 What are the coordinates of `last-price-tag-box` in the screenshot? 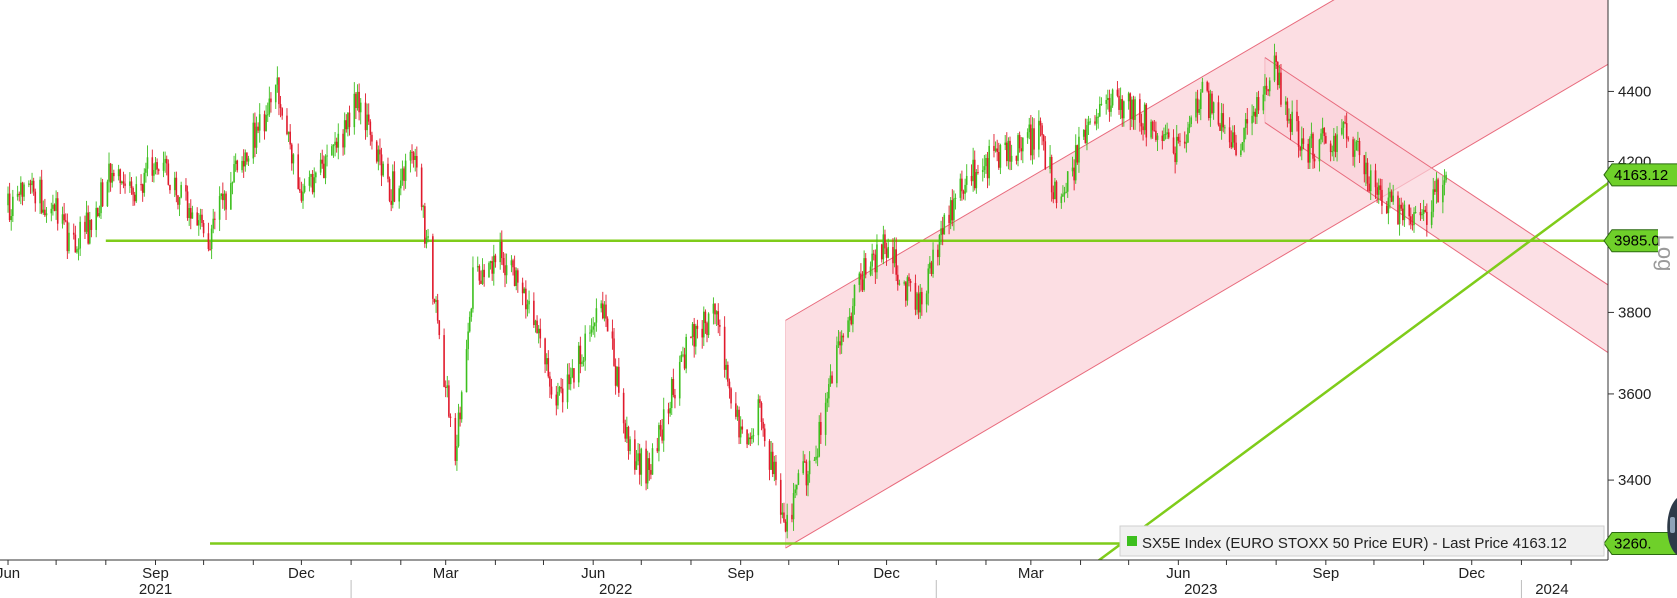 It's located at (1640, 175).